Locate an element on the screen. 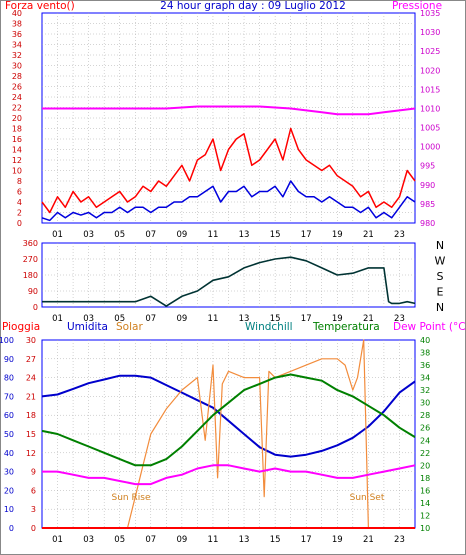 This screenshot has width=466, height=555. temperature-line is located at coordinates (228, 420).